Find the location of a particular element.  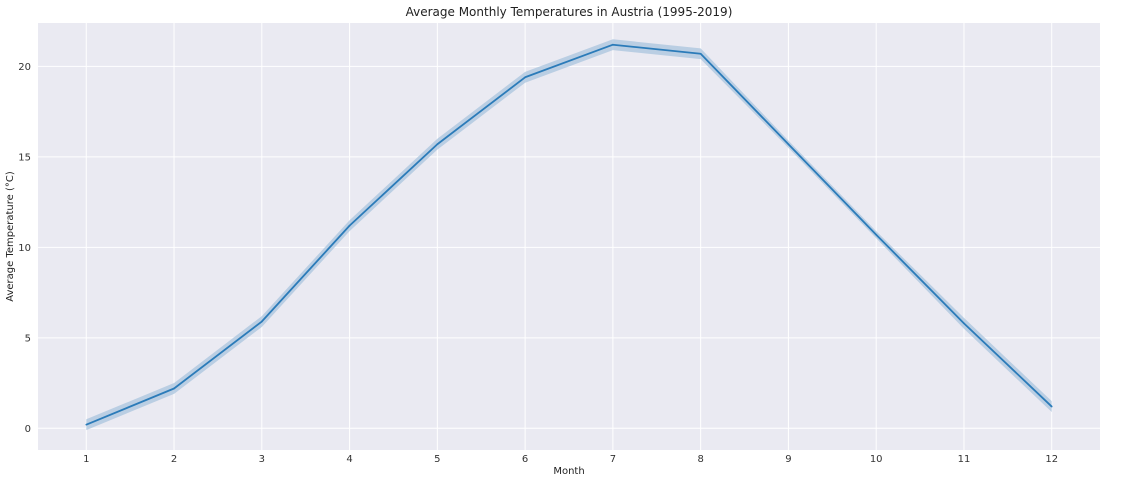

y-axis-ticks: 0 5 10 15 20 is located at coordinates (24, 248).